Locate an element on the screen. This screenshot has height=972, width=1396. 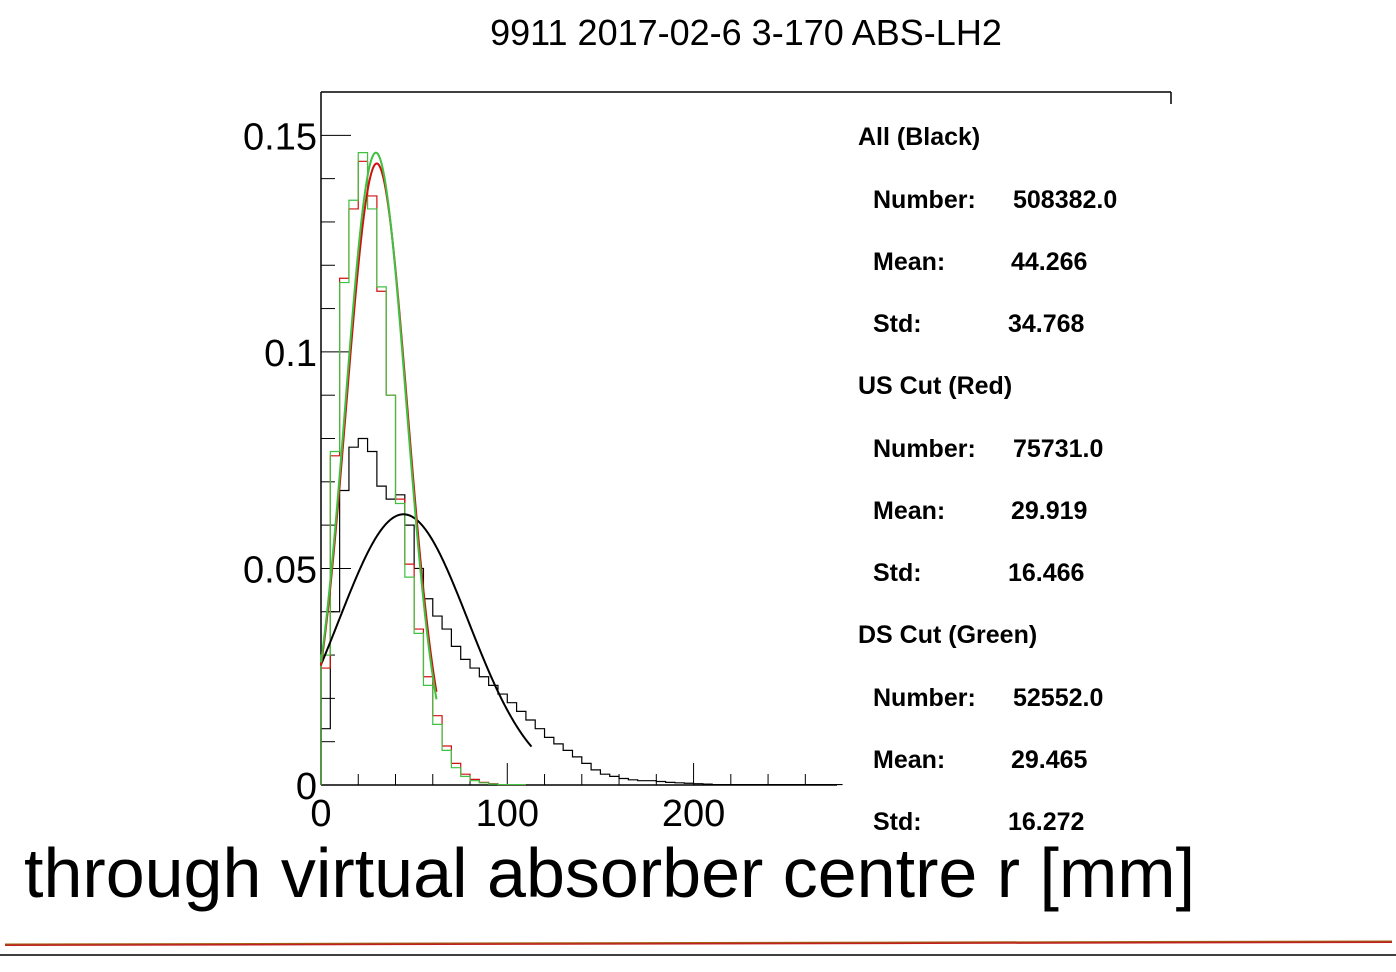
stats-value: 52552.0 is located at coordinates (1058, 698).